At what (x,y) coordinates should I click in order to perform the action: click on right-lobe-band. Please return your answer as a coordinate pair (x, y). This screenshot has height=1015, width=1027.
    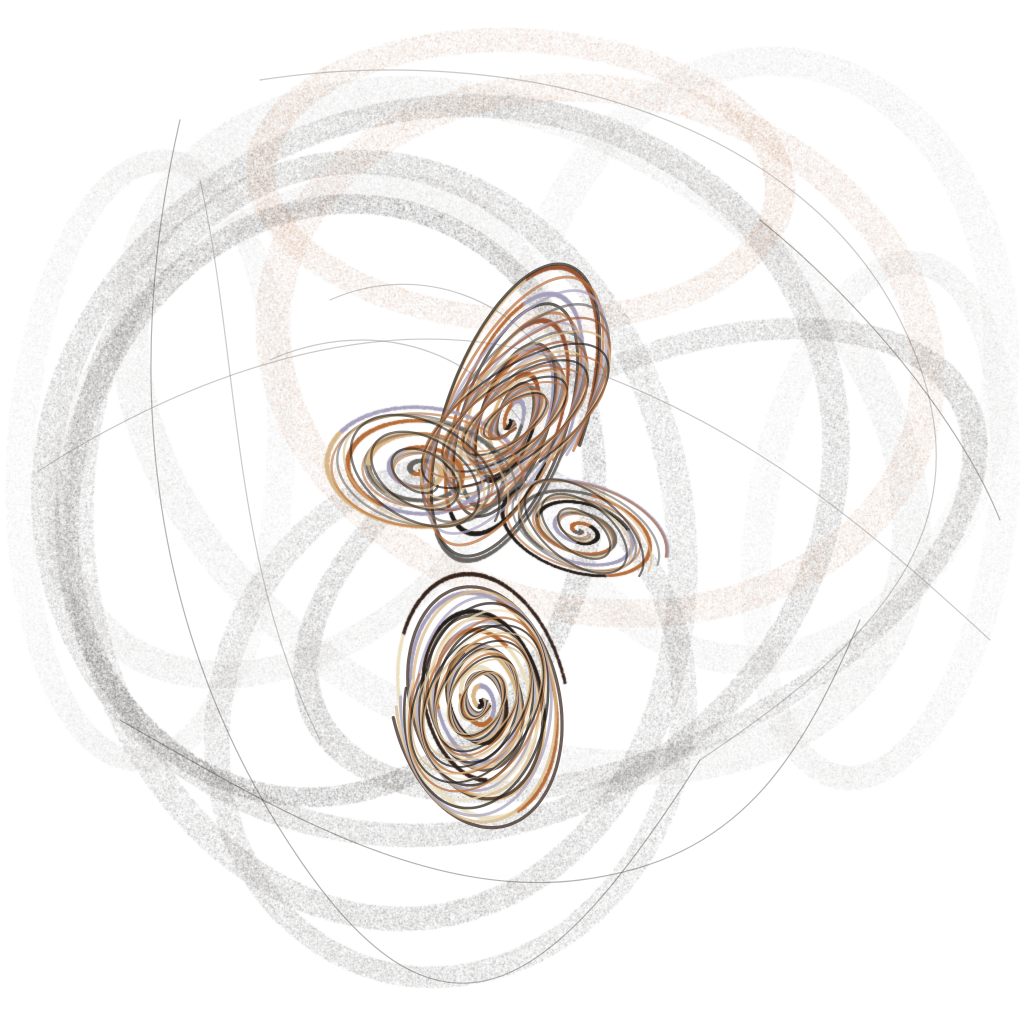
    Looking at the image, I should click on (584, 528).